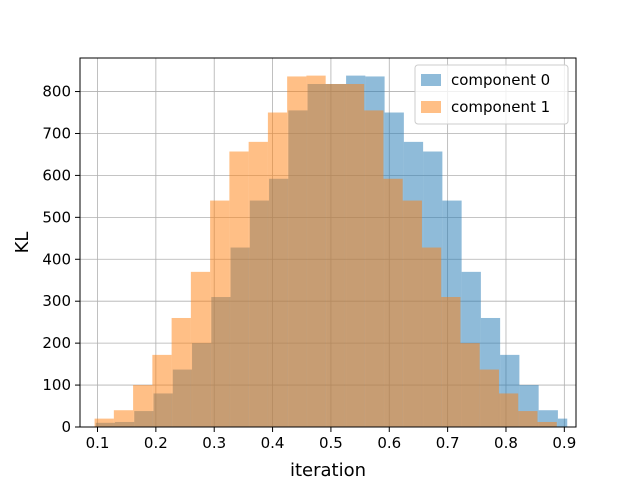 The image size is (640, 480). I want to click on x-tick-label: 0.8, so click(506, 443).